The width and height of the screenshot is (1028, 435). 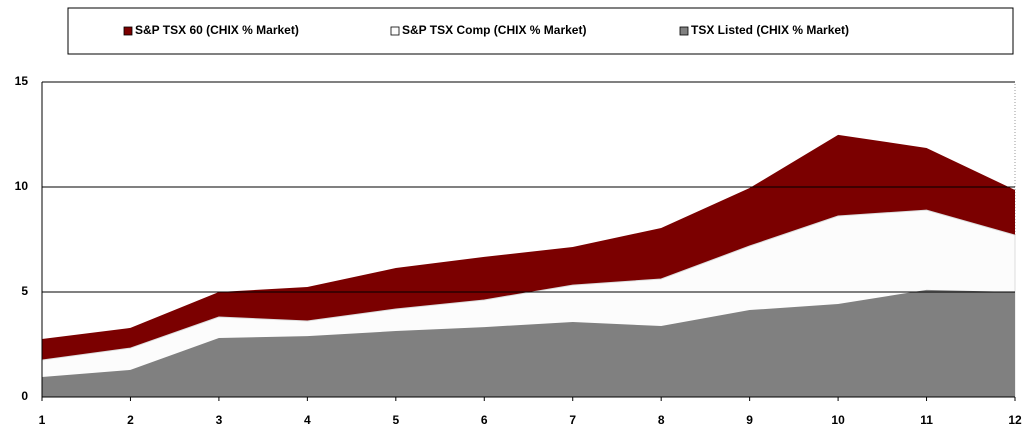 I want to click on x-tick-label: 2, so click(x=130, y=420).